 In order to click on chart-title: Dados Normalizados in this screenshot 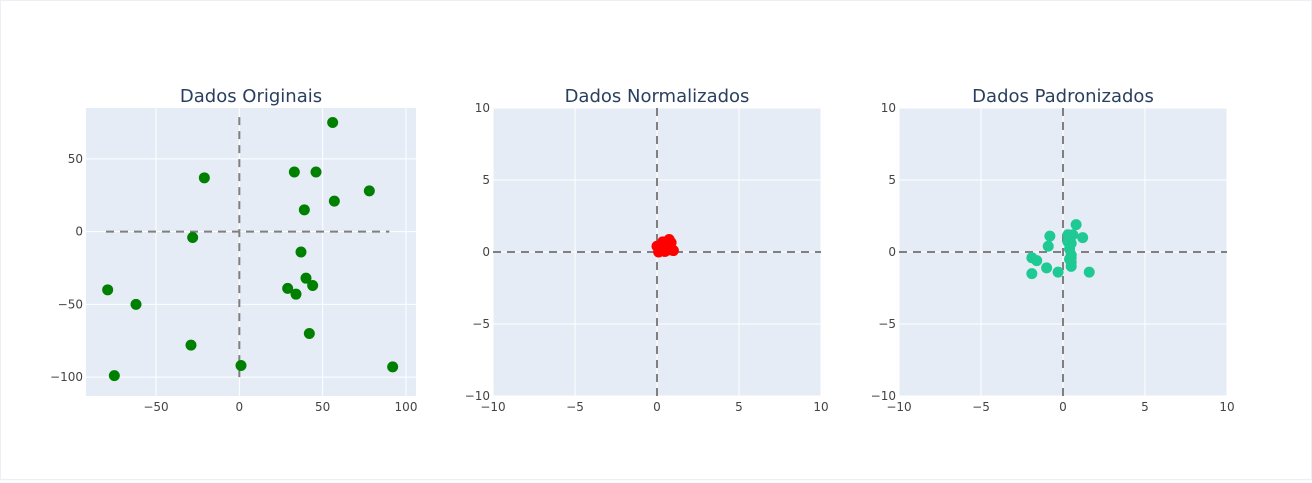, I will do `click(657, 96)`.